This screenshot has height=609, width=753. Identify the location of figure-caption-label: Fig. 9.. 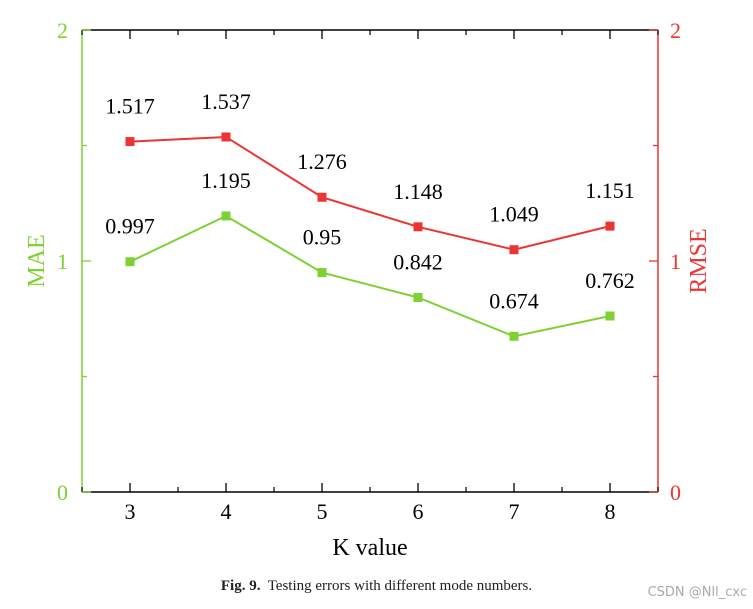
(240, 586).